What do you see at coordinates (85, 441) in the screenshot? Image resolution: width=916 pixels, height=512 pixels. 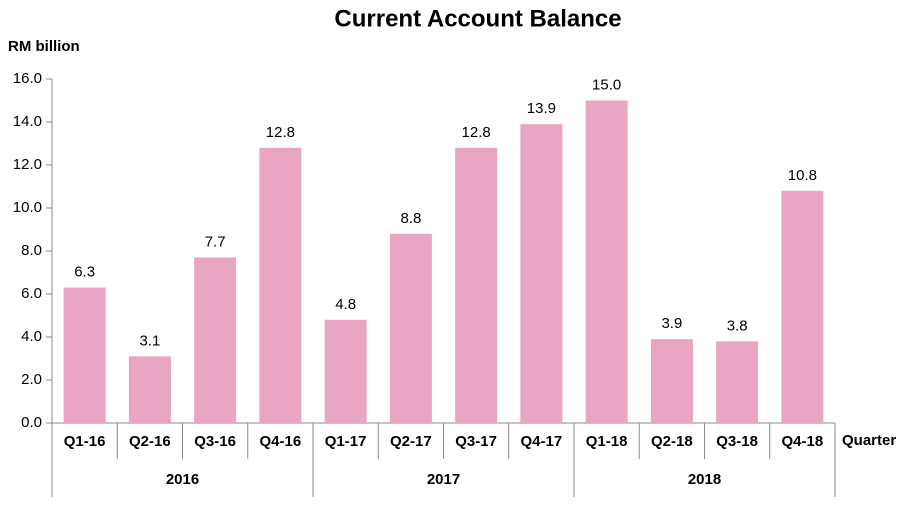 I see `x-tick-label: Q1-16` at bounding box center [85, 441].